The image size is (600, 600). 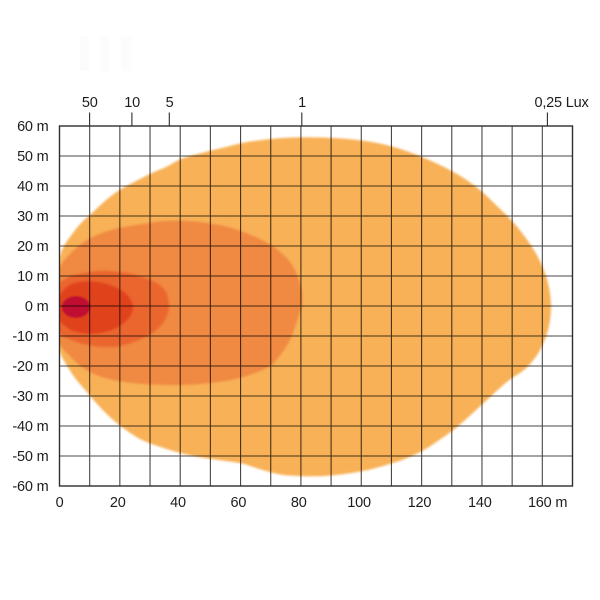 What do you see at coordinates (30, 487) in the screenshot?
I see `svg-text: -60 m` at bounding box center [30, 487].